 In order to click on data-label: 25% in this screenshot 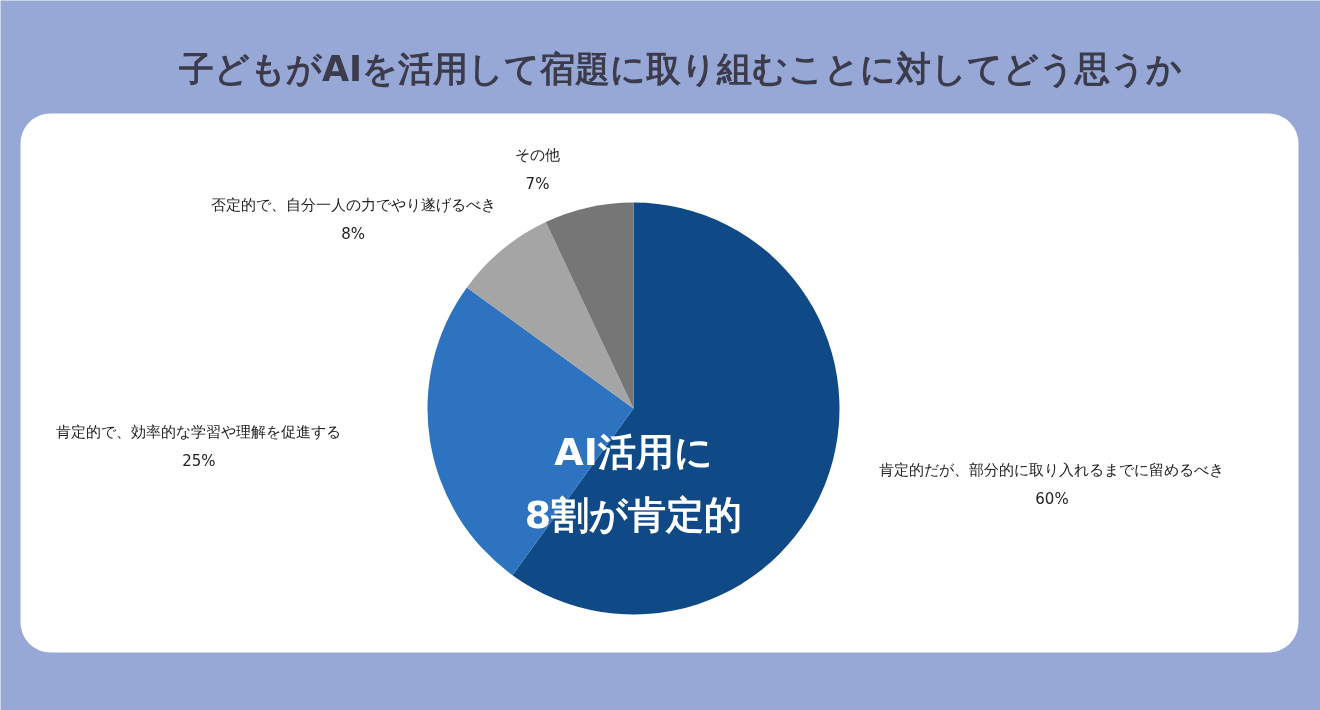, I will do `click(199, 461)`.